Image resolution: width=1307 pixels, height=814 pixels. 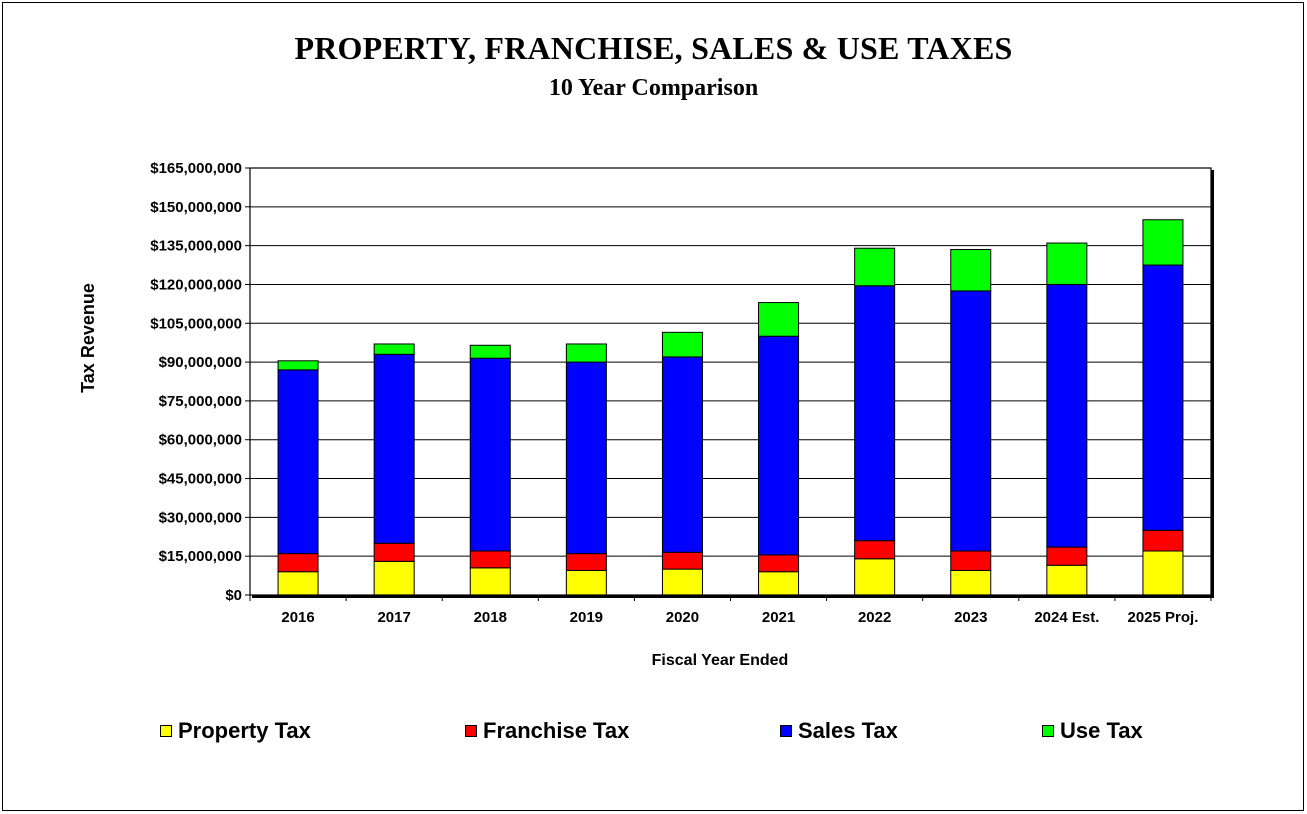 I want to click on y-tick-label: $45,000,000, so click(x=200, y=479).